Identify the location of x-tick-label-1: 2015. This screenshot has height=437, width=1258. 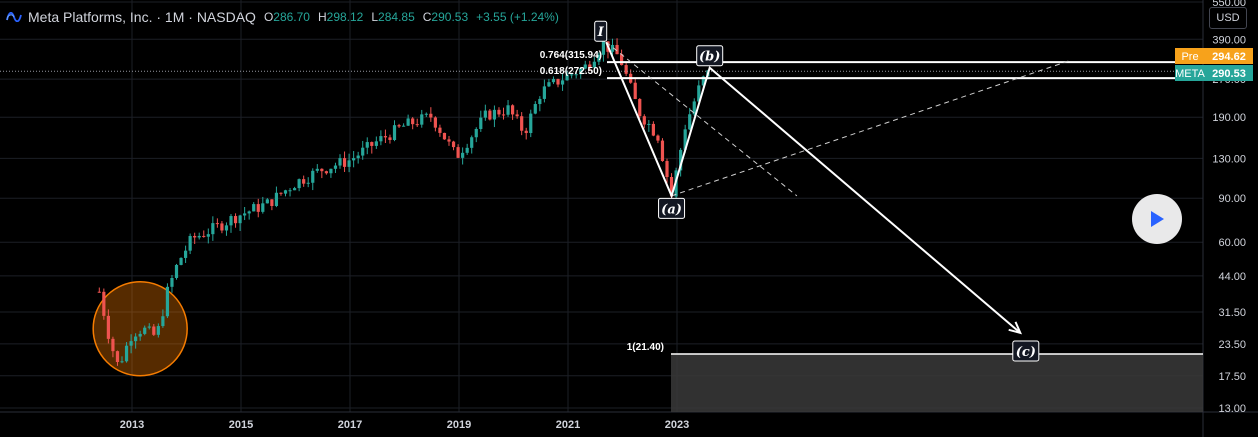
(241, 425).